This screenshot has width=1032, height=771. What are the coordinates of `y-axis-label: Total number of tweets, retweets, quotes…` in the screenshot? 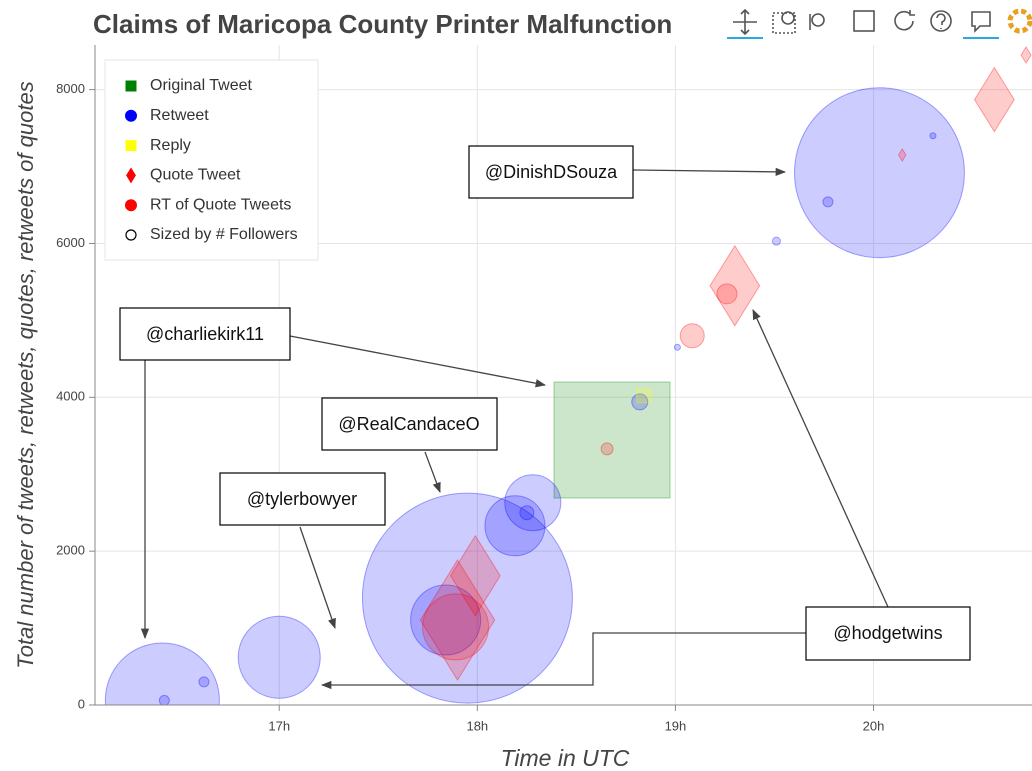 It's located at (25, 374).